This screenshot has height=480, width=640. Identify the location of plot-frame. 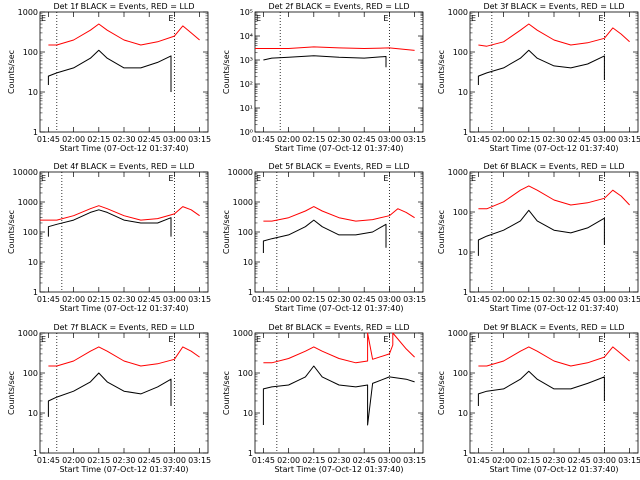
(554, 72).